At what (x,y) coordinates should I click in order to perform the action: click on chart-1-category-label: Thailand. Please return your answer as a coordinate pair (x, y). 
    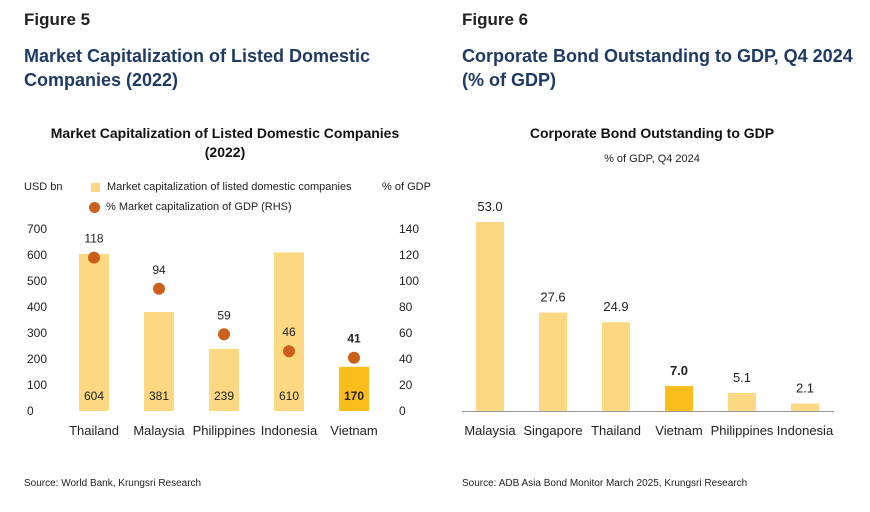
    Looking at the image, I should click on (94, 430).